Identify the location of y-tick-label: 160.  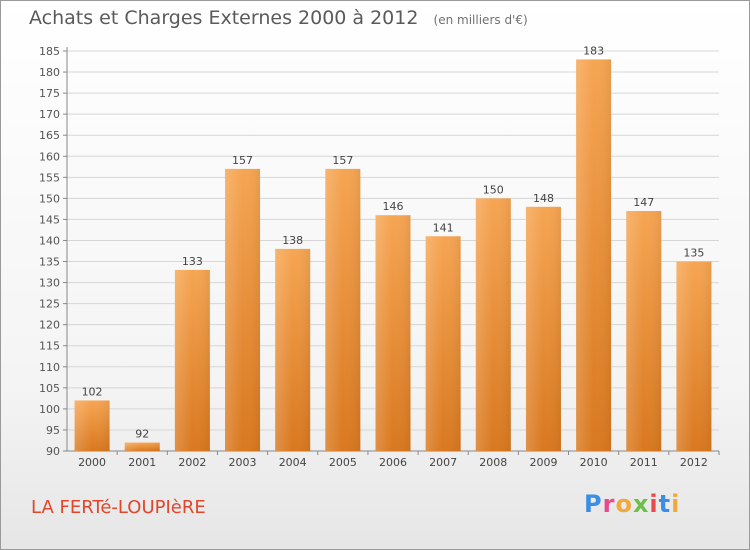
(49, 156).